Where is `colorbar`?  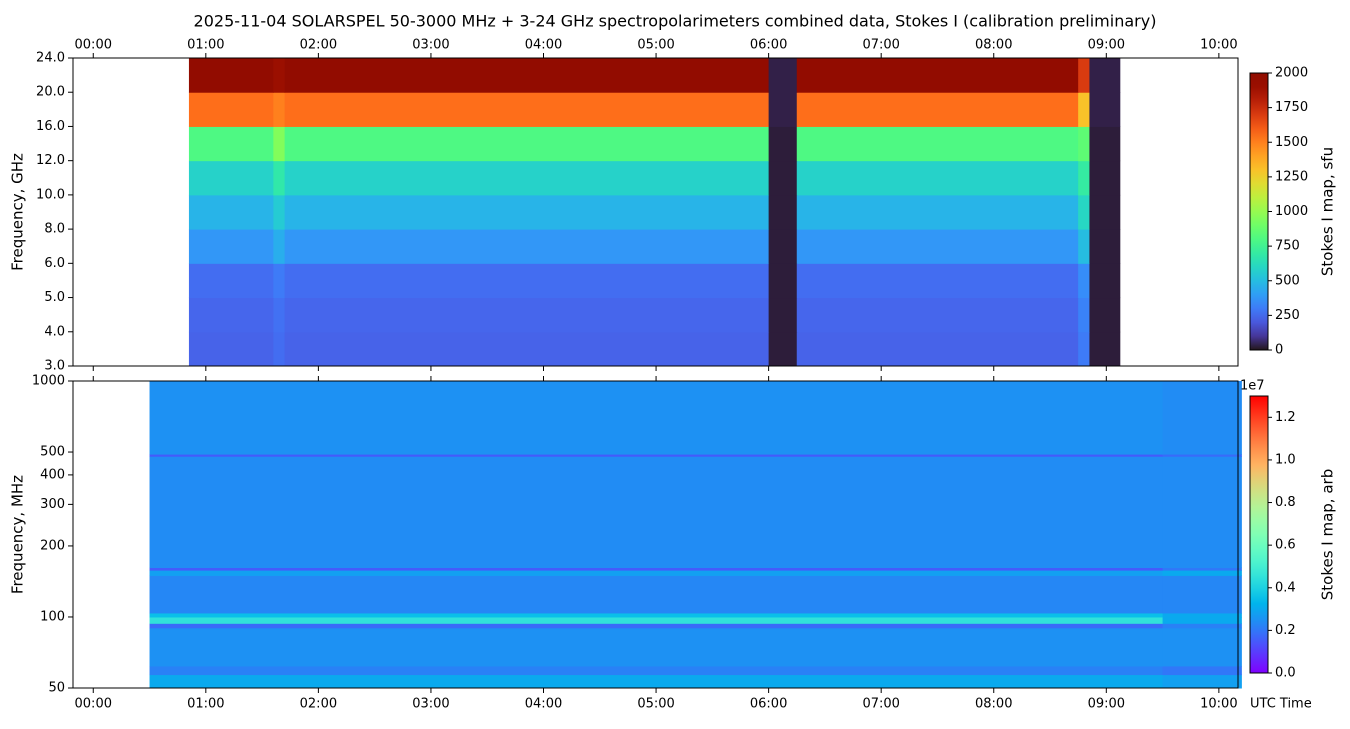
colorbar is located at coordinates (1259, 211).